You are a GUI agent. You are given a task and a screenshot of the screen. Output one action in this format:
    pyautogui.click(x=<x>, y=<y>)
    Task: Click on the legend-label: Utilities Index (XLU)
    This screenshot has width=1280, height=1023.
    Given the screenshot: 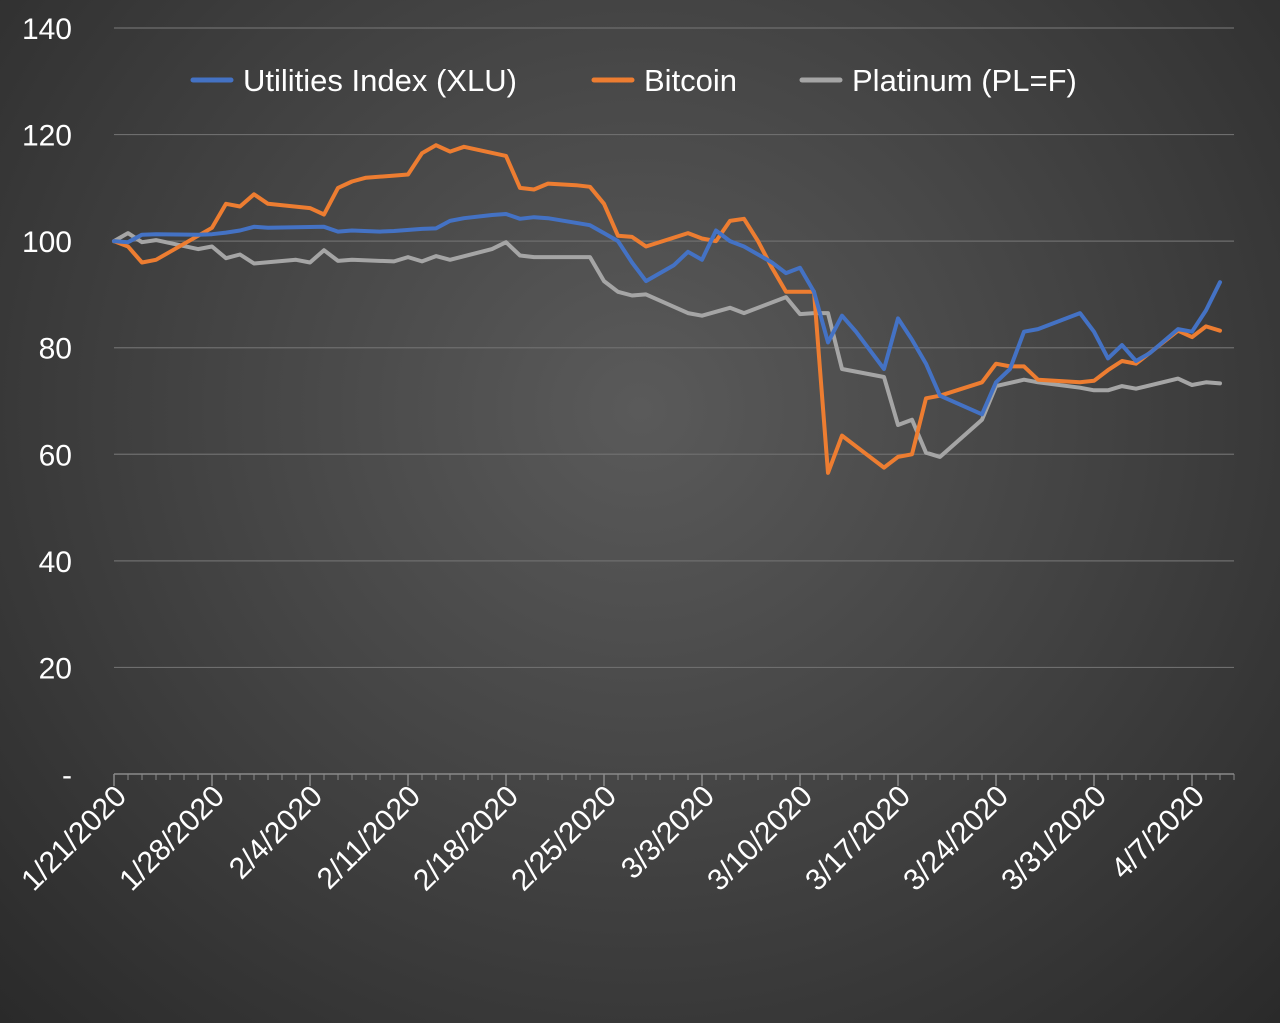 What is the action you would take?
    pyautogui.click(x=380, y=80)
    